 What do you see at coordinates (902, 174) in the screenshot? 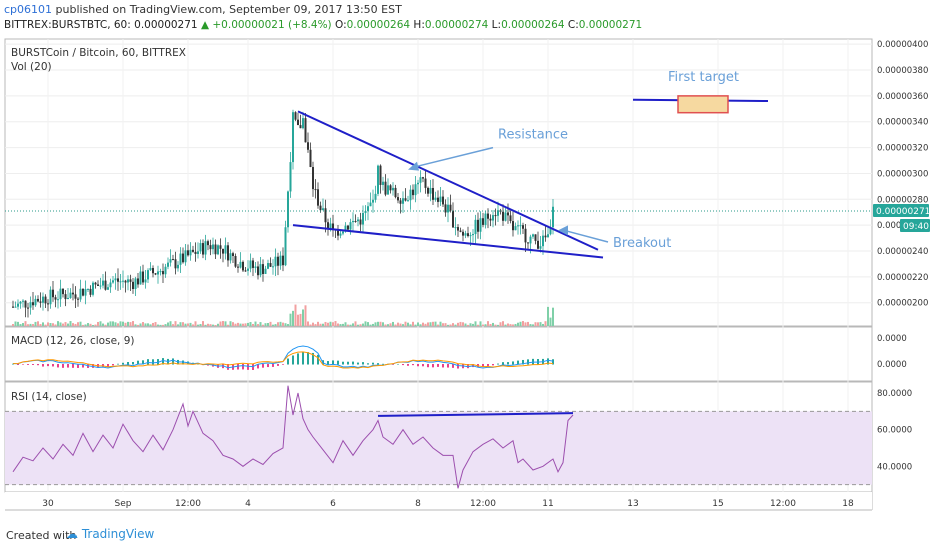
I see `price-tick-label: 0.00000300` at bounding box center [902, 174].